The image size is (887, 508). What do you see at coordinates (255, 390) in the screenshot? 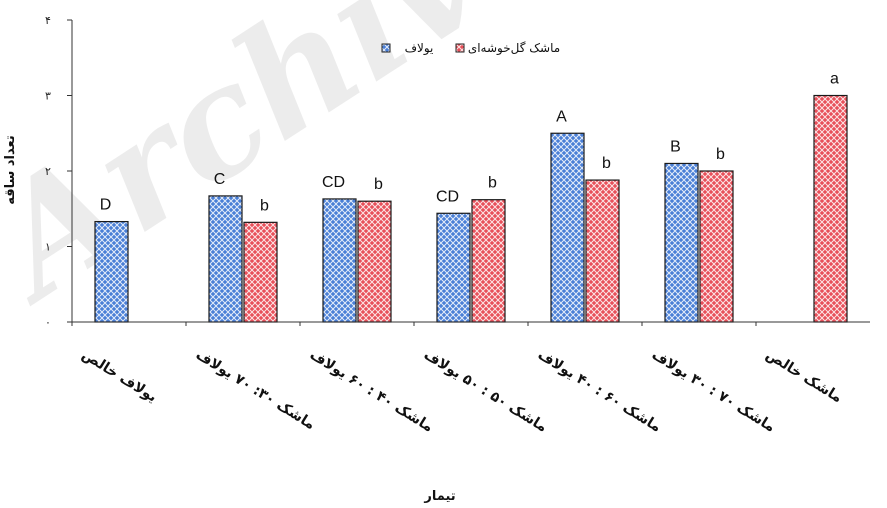
I see `x-tick-label: ماشک ۳۰: ۷۰ یولاف` at bounding box center [255, 390].